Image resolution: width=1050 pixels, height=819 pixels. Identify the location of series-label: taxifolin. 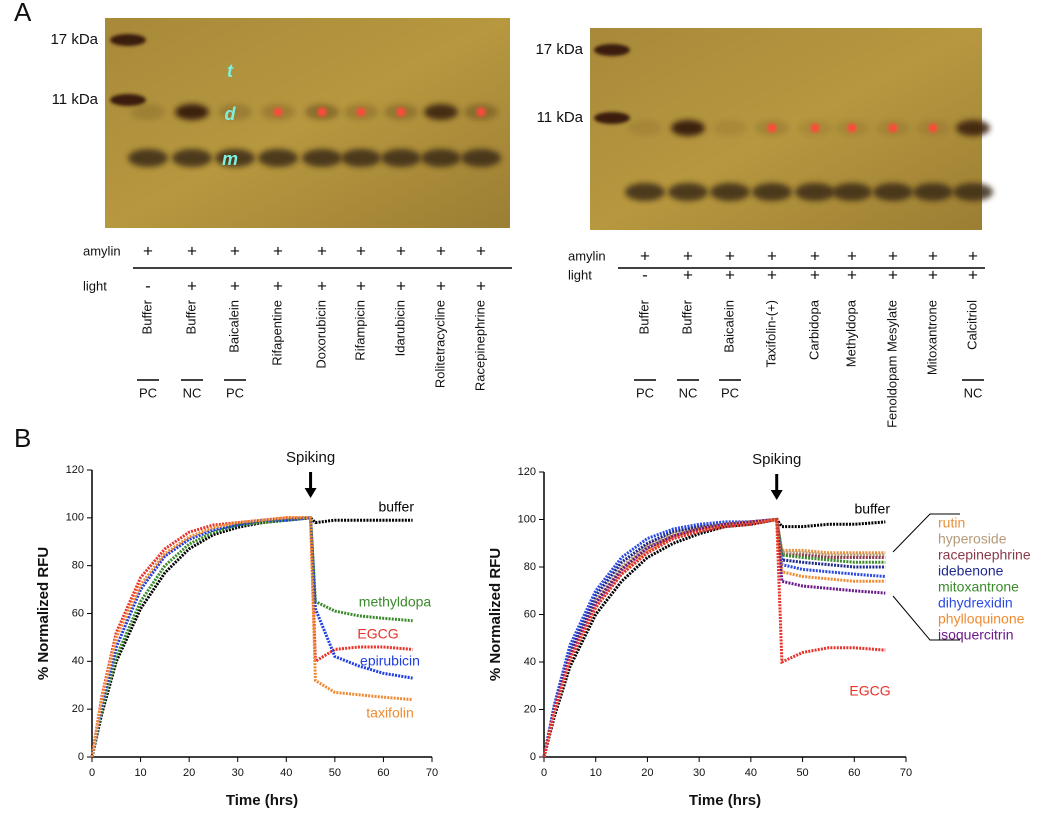
(389, 713).